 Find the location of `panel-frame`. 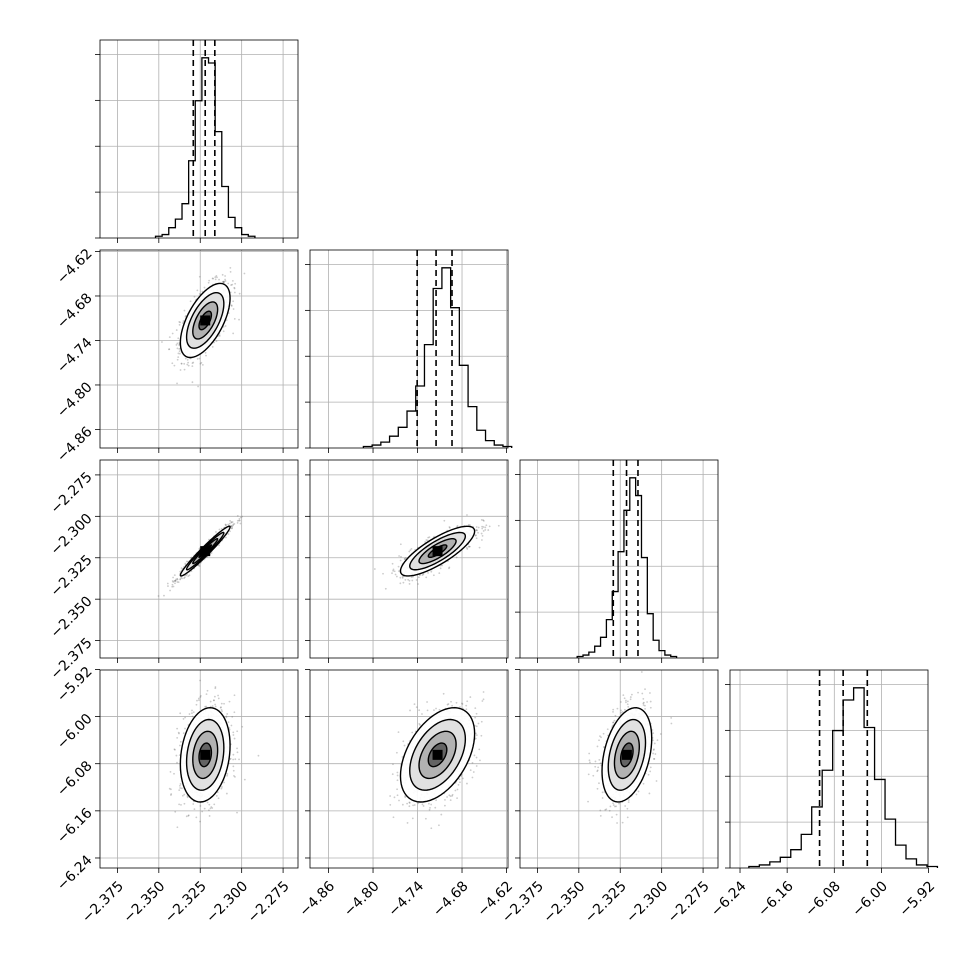

panel-frame is located at coordinates (199, 349).